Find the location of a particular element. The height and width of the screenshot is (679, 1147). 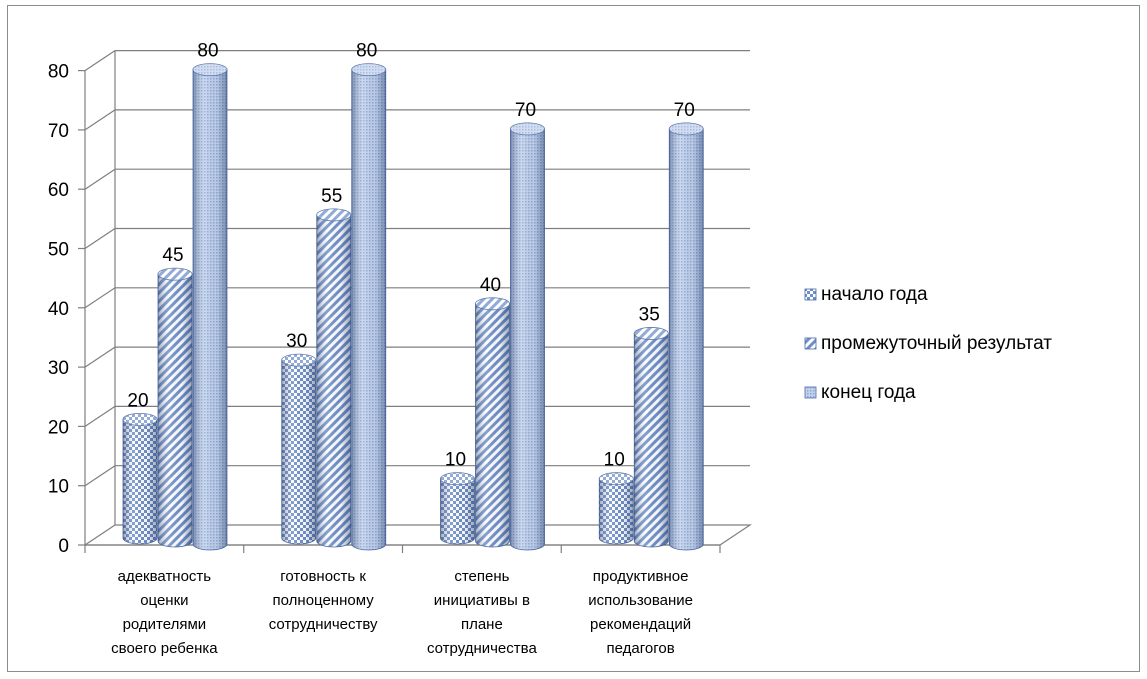

data-label: 40 is located at coordinates (490, 285).